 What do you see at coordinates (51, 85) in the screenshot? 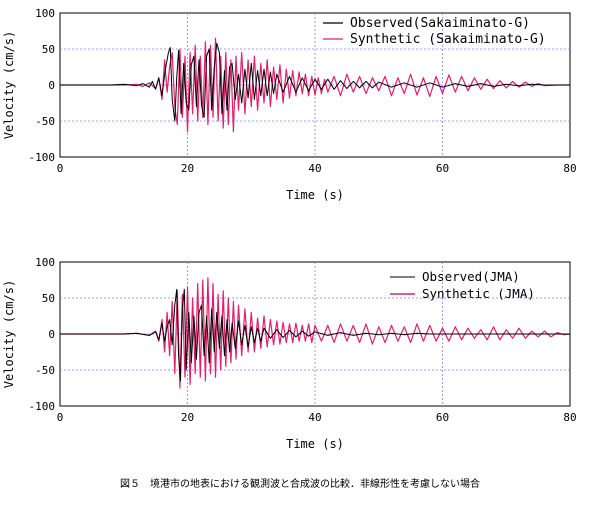
I see `chart-1-ytick-label: 0` at bounding box center [51, 85].